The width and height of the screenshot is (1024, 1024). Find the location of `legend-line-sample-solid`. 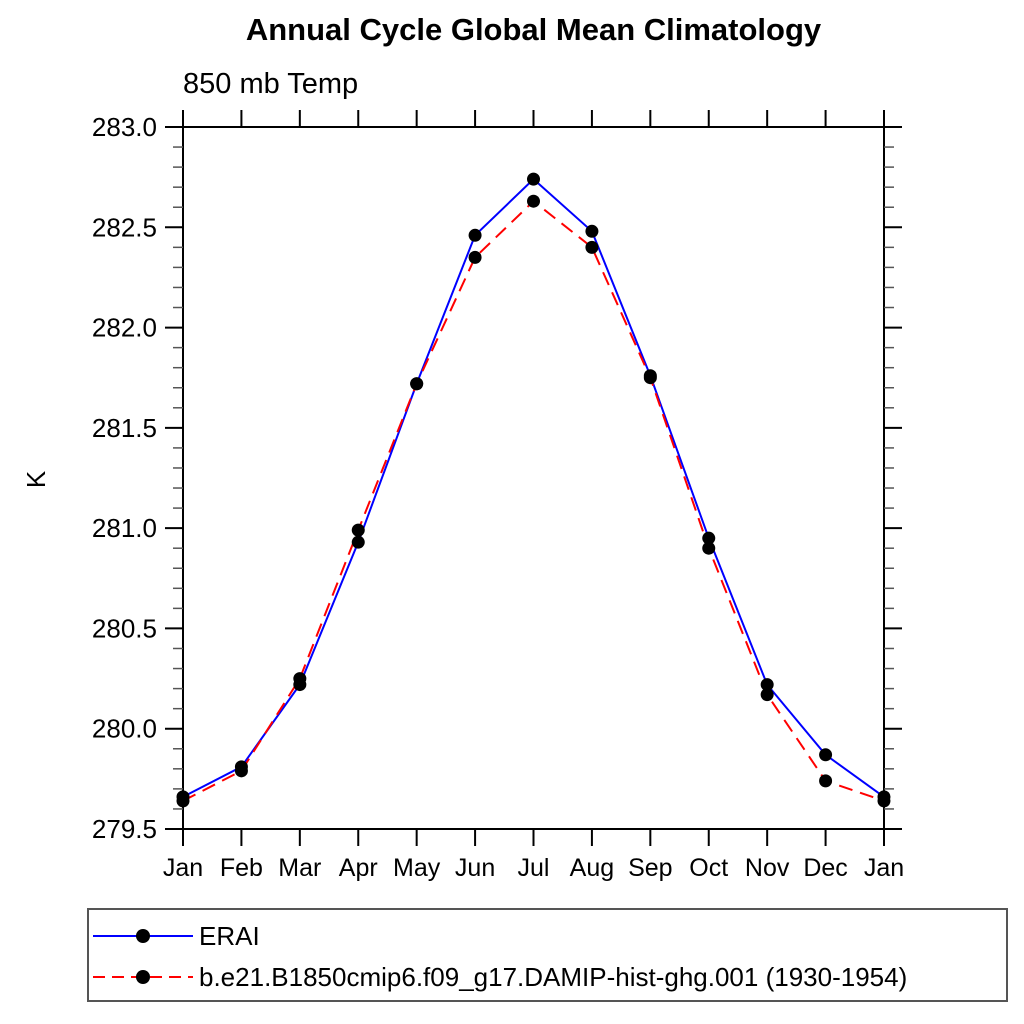

legend-line-sample-solid is located at coordinates (143, 936).